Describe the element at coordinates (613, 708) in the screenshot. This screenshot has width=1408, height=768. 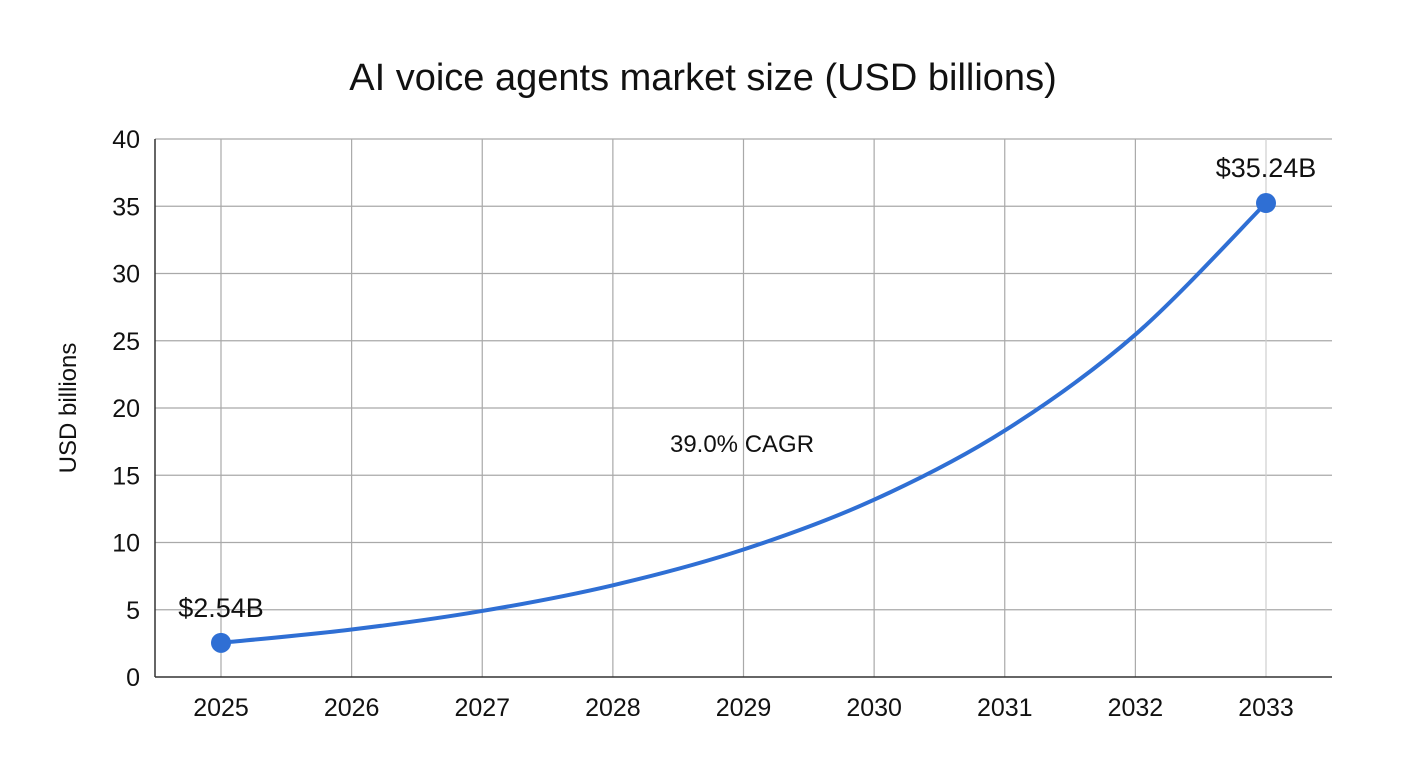
I see `x-tick-label: 2028` at that location.